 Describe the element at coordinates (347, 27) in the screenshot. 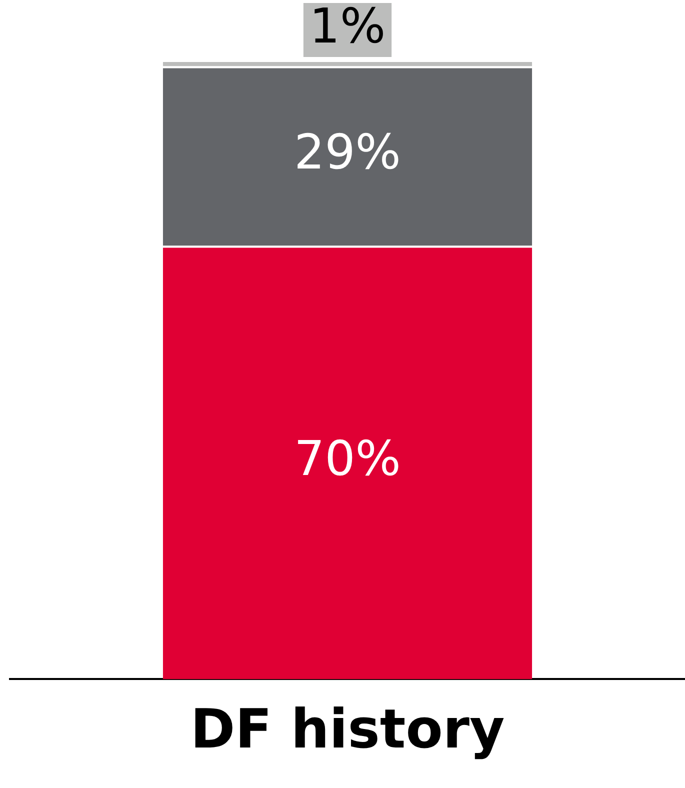

I see `data-label: 1%` at that location.